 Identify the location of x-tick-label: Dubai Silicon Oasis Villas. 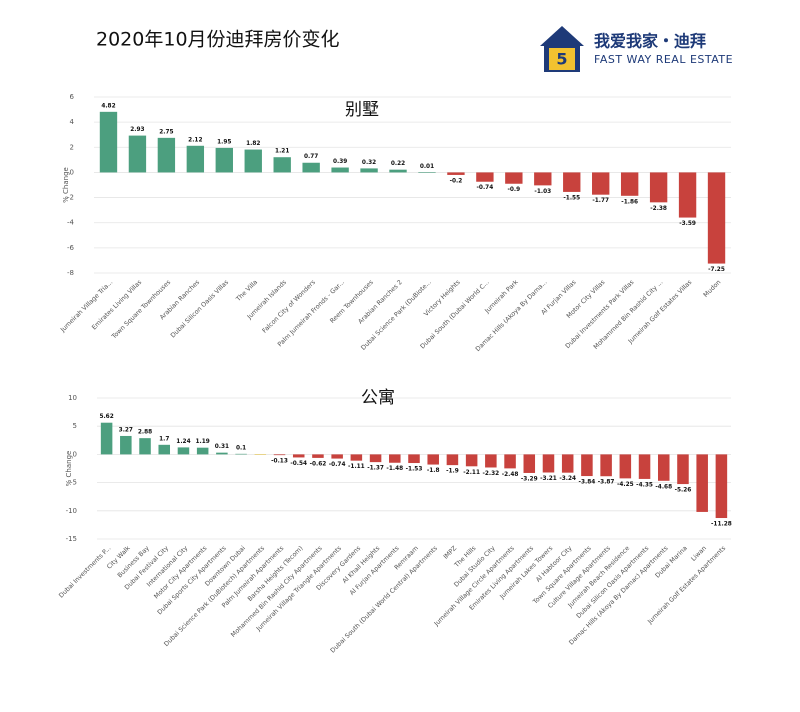
(200, 309).